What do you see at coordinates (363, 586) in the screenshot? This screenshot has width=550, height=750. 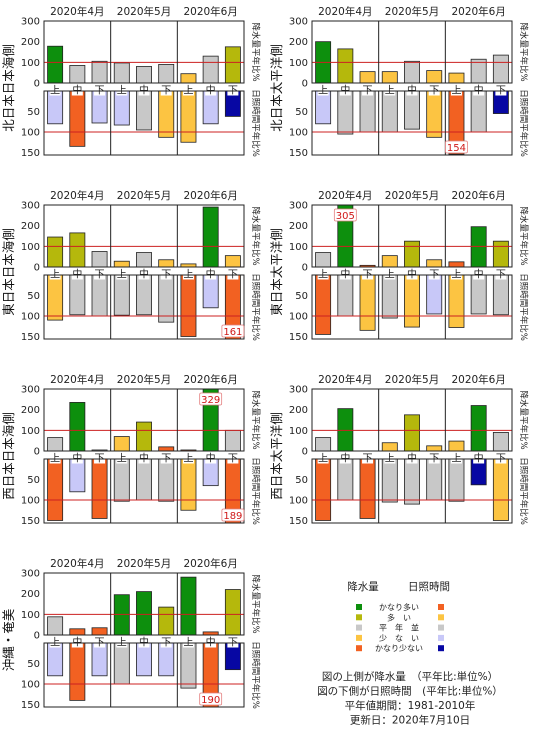 I see `legend-header-precip: 降水量` at bounding box center [363, 586].